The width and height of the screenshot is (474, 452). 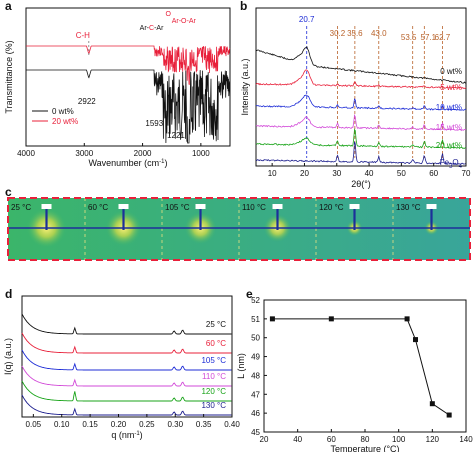 I want to click on temp-label: 110 °C, so click(x=254, y=207).